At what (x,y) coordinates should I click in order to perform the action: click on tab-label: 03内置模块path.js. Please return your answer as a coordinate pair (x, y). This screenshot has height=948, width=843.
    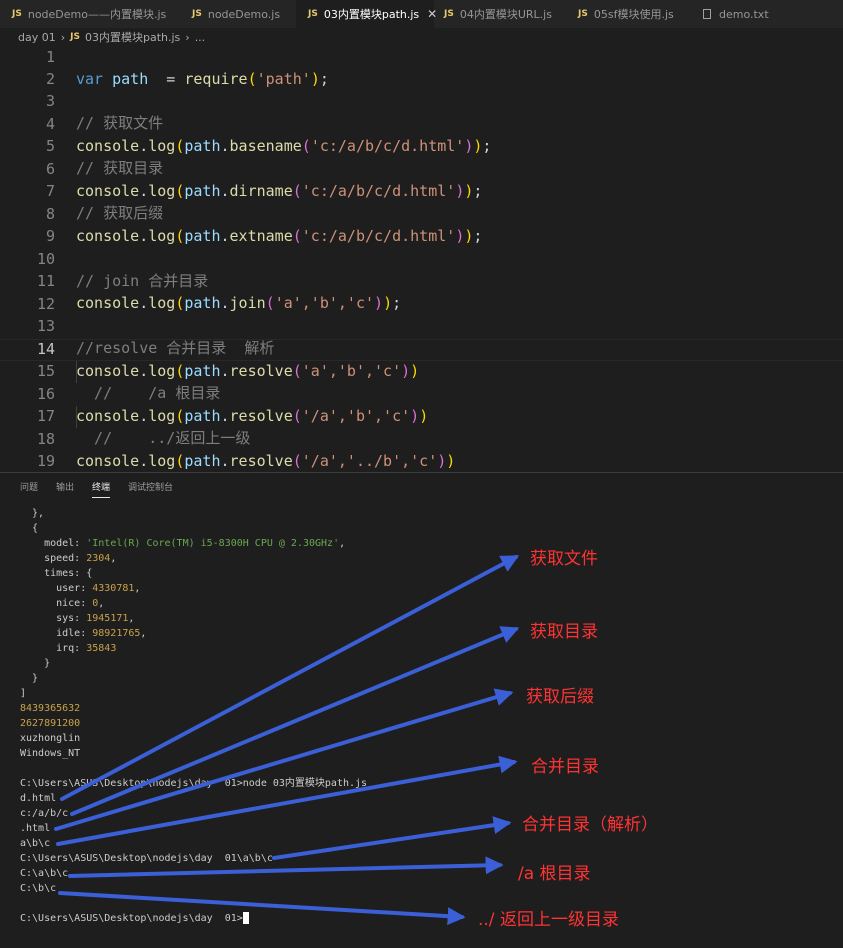
    Looking at the image, I should click on (371, 14).